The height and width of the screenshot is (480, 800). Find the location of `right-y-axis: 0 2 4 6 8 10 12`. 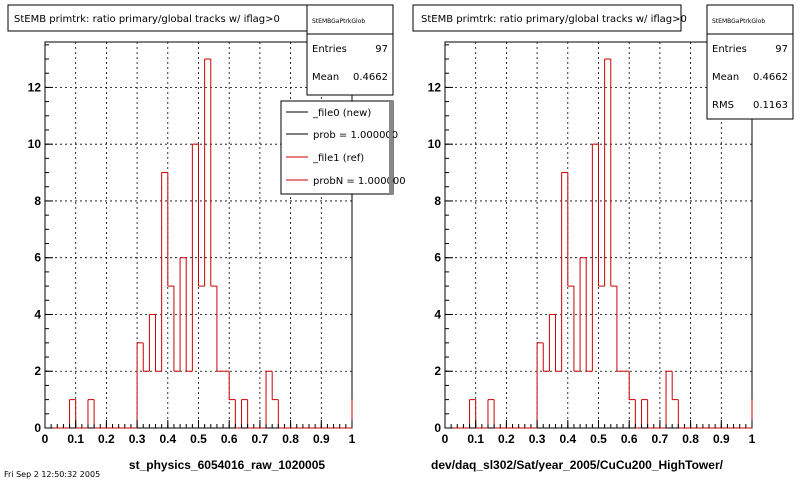

right-y-axis: 0 2 4 6 8 10 12 is located at coordinates (440, 239).